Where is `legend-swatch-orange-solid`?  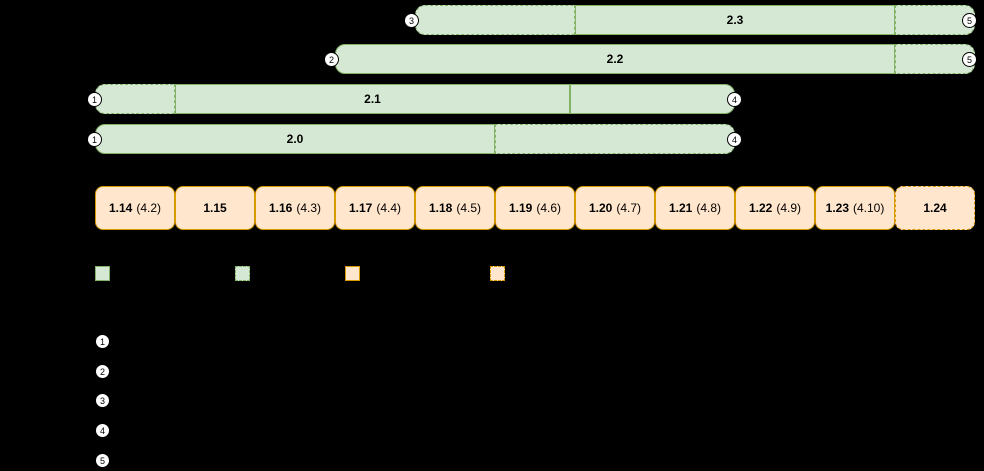 legend-swatch-orange-solid is located at coordinates (352, 273).